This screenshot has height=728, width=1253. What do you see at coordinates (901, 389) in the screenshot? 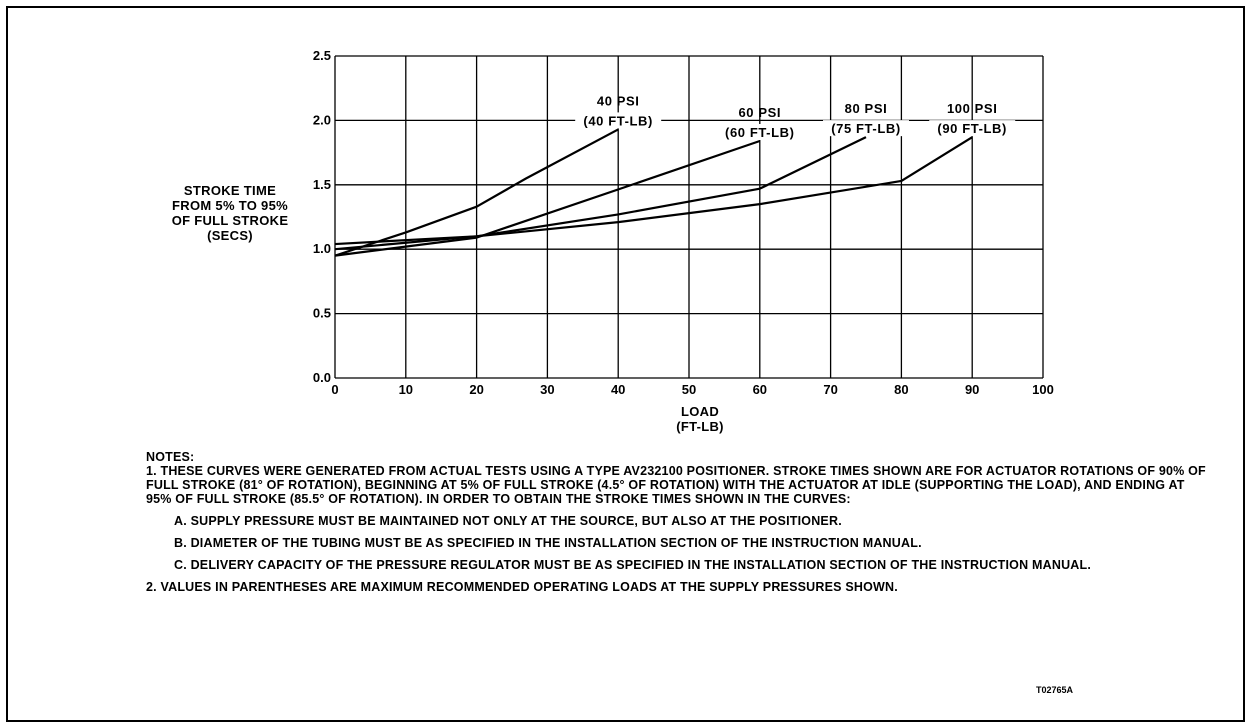
I see `x-tick-label: 80` at bounding box center [901, 389].